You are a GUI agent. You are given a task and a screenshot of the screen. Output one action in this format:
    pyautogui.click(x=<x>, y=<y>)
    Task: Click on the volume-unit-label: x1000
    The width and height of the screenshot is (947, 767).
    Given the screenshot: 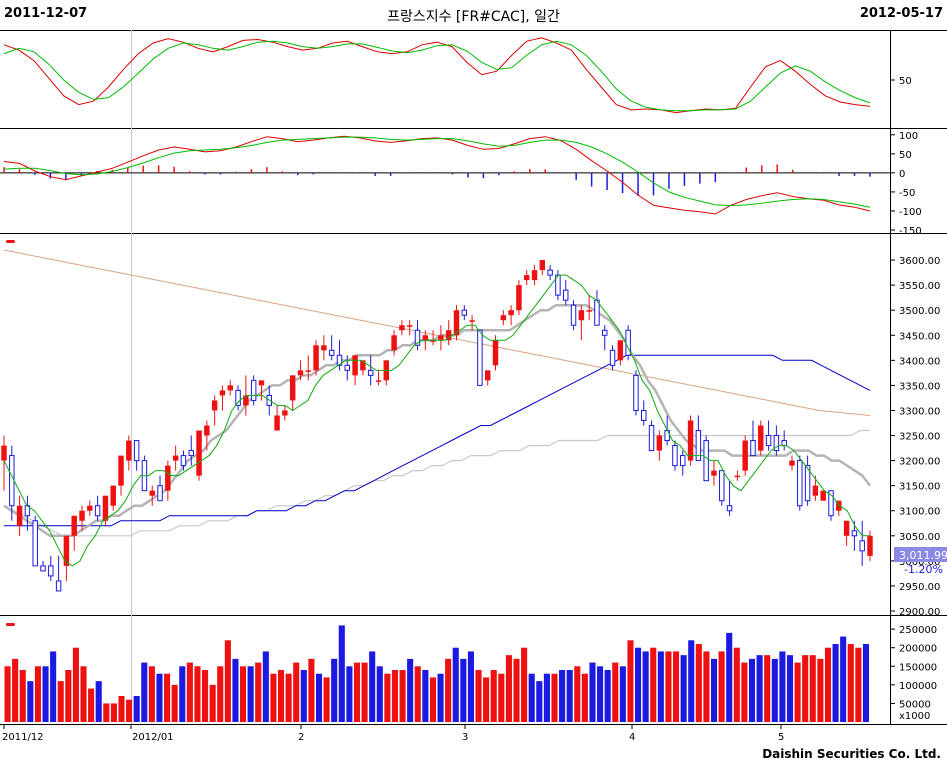 What is the action you would take?
    pyautogui.click(x=914, y=716)
    